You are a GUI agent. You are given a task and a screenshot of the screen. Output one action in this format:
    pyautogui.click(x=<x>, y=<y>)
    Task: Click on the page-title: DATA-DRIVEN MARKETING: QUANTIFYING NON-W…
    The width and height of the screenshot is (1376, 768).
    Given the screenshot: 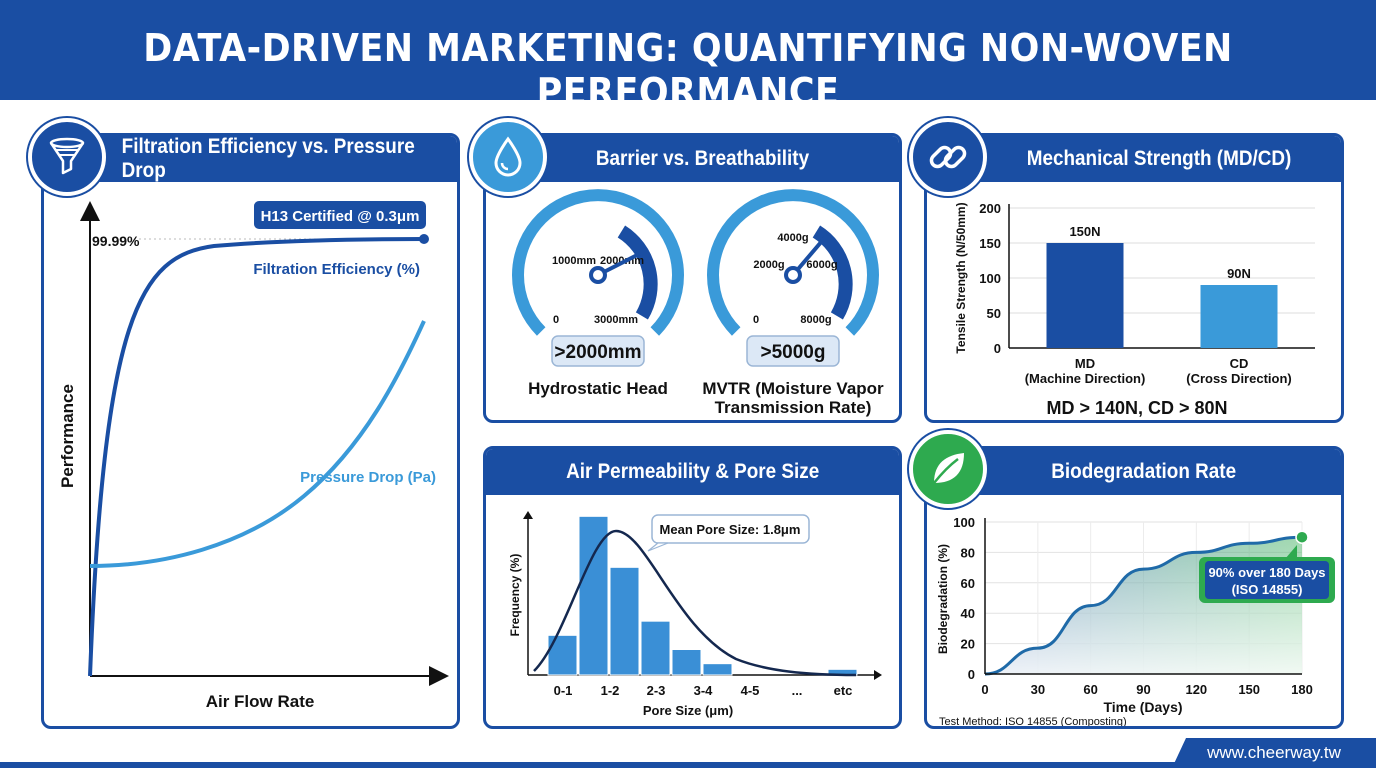 What is the action you would take?
    pyautogui.click(x=688, y=70)
    